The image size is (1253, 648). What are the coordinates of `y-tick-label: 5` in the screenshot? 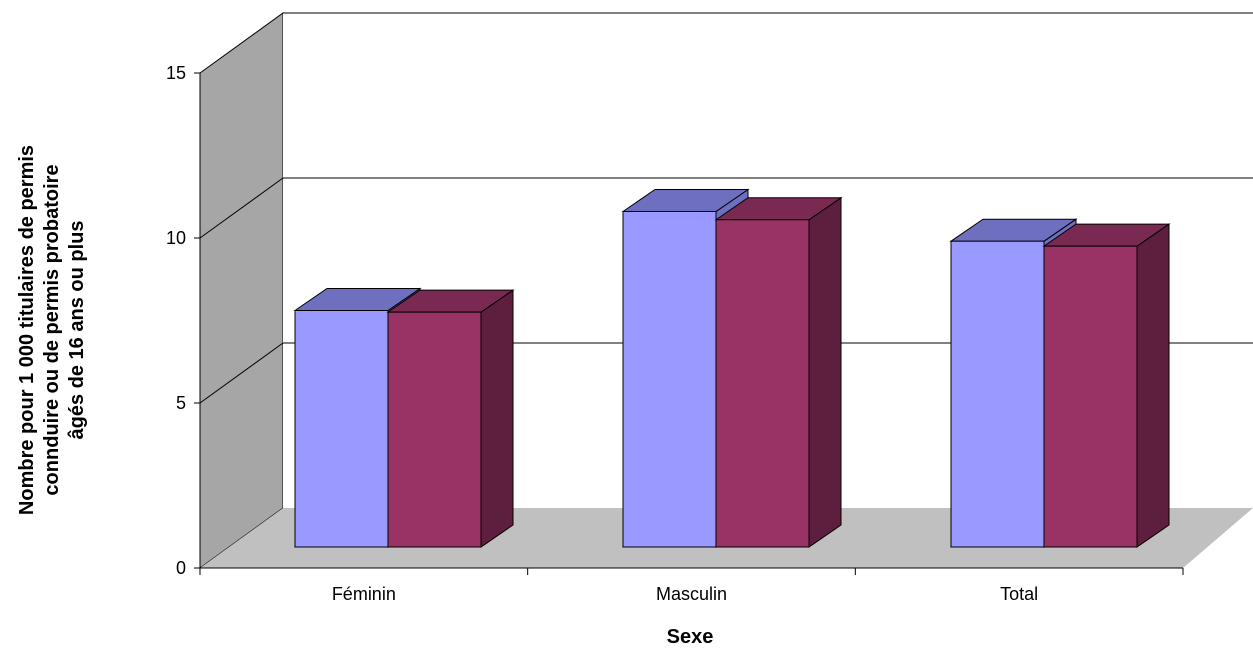 It's located at (181, 403).